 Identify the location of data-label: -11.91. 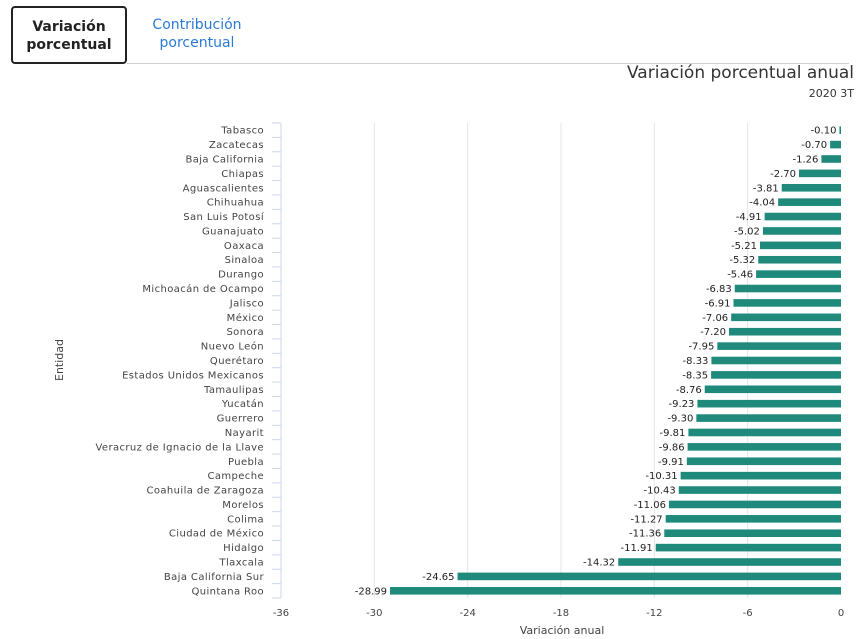
(636, 548).